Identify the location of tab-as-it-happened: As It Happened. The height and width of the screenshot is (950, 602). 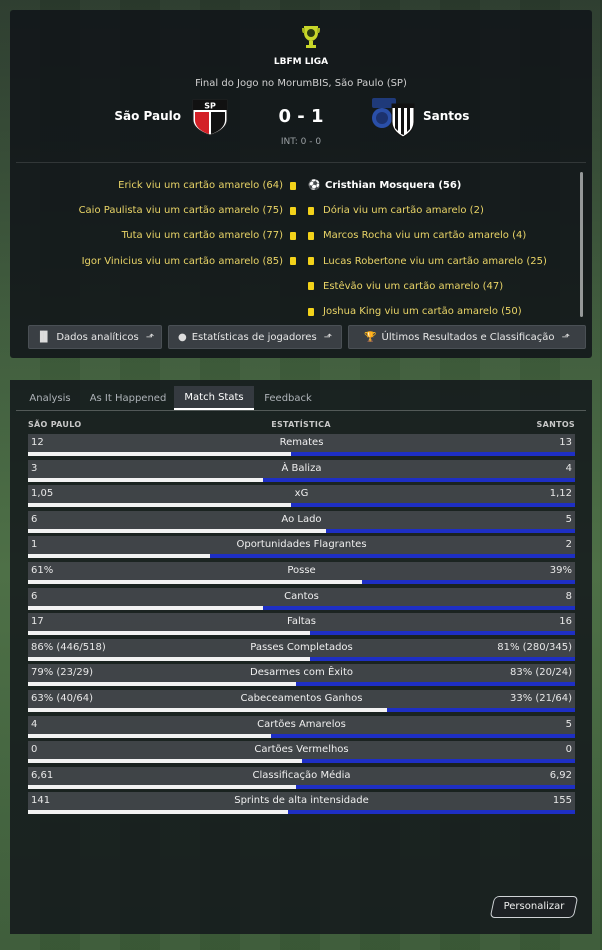
(128, 398).